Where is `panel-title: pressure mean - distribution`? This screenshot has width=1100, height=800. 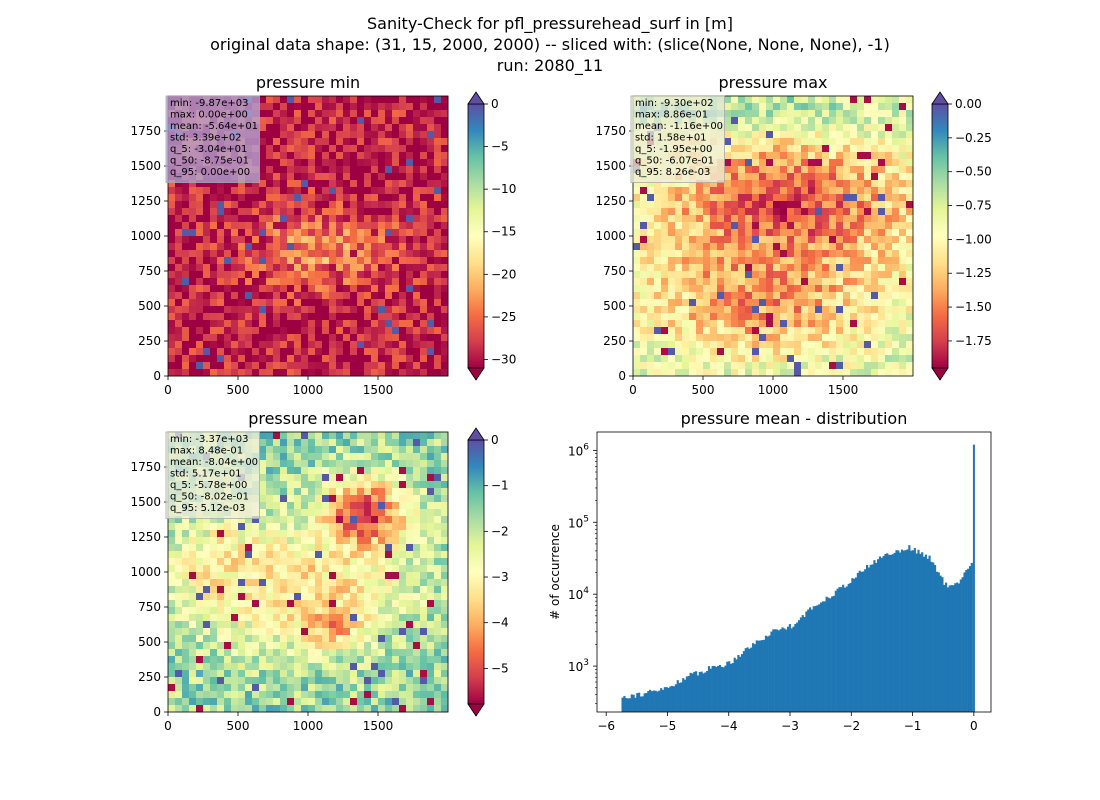 panel-title: pressure mean - distribution is located at coordinates (794, 418).